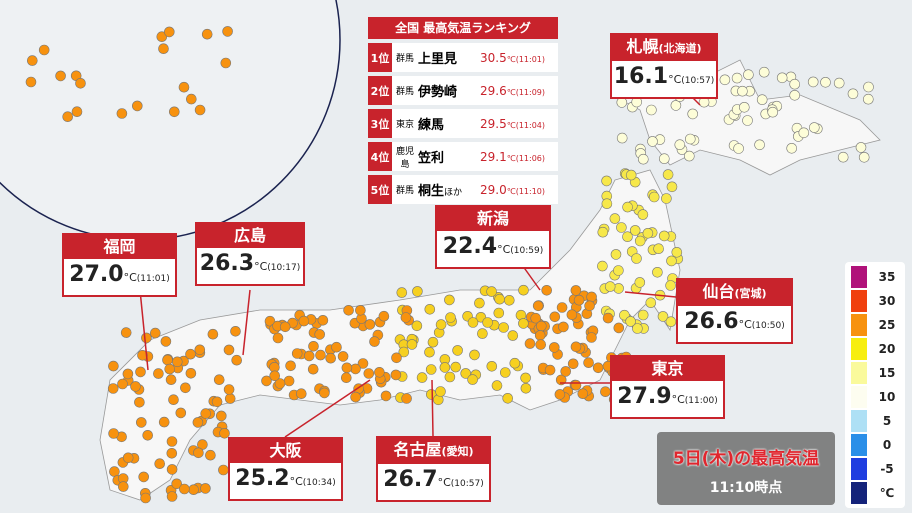 The image size is (912, 513). I want to click on prefecture: 鹿児島, so click(404, 158).